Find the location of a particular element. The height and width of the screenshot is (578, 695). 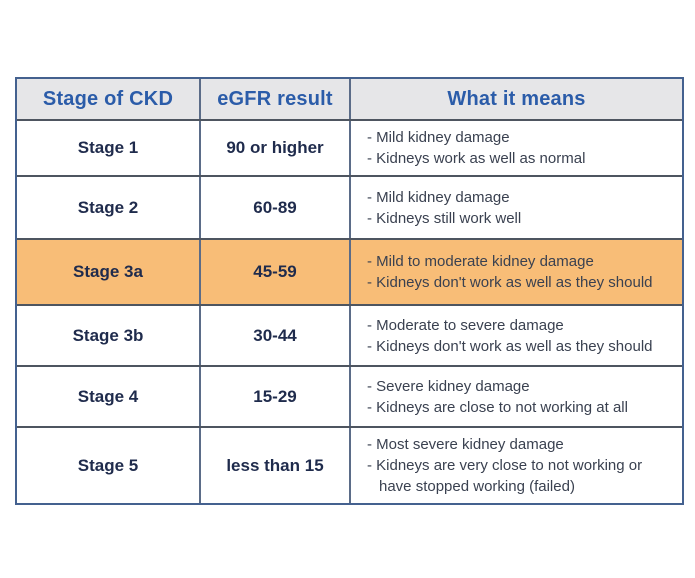

header-egfr-result: eGFR result is located at coordinates (275, 99).